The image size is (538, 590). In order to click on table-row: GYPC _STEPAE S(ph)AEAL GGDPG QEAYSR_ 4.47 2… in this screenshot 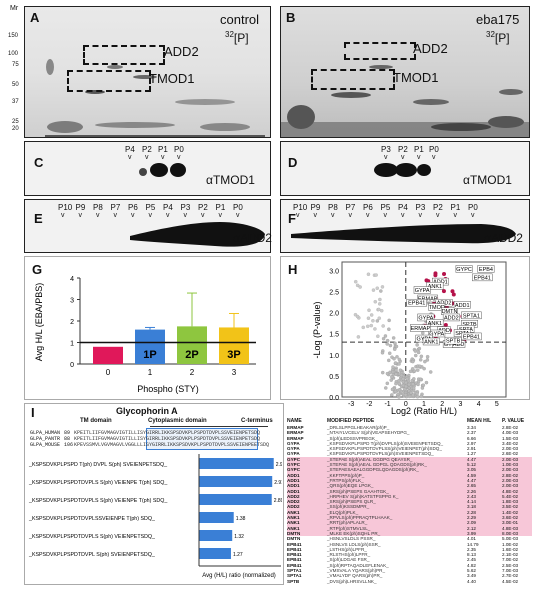, I will do `click(409, 459)`.